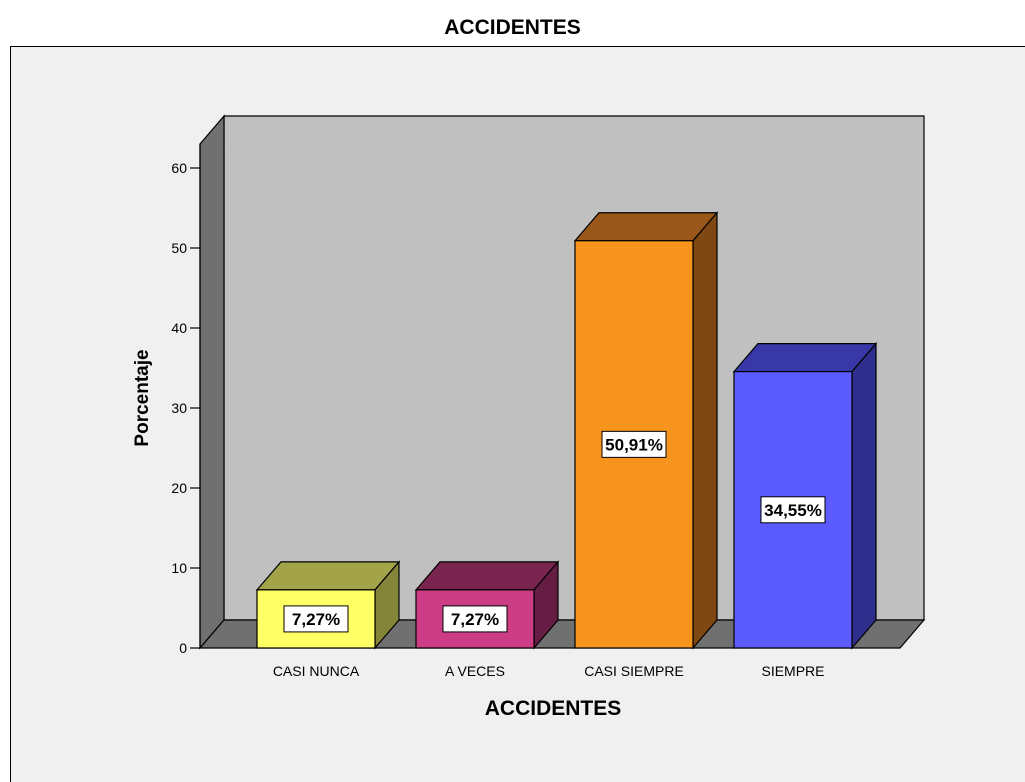 This screenshot has width=1025, height=782. Describe the element at coordinates (475, 671) in the screenshot. I see `x-tick-label: A VECES` at that location.